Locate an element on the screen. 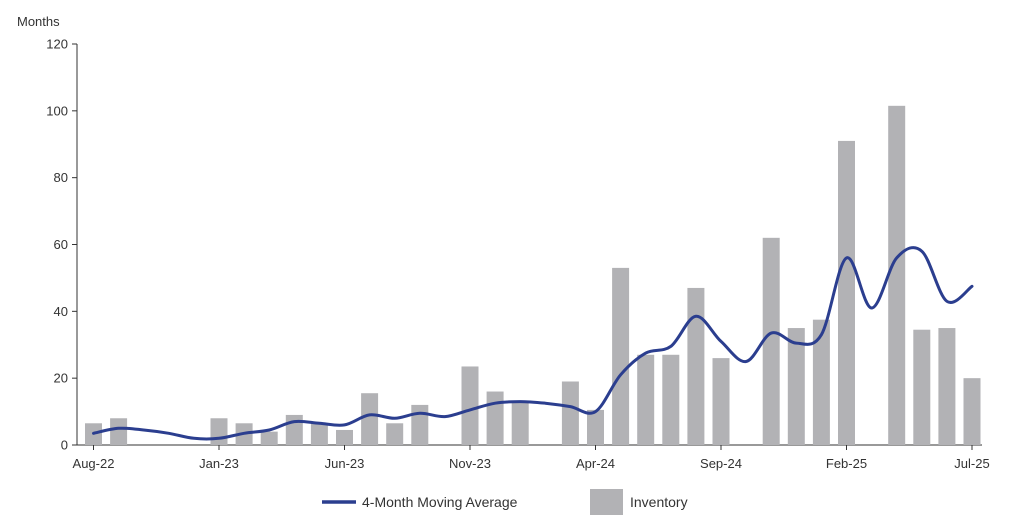 Image resolution: width=1020 pixels, height=530 pixels. y-tick-label: 80 is located at coordinates (61, 177).